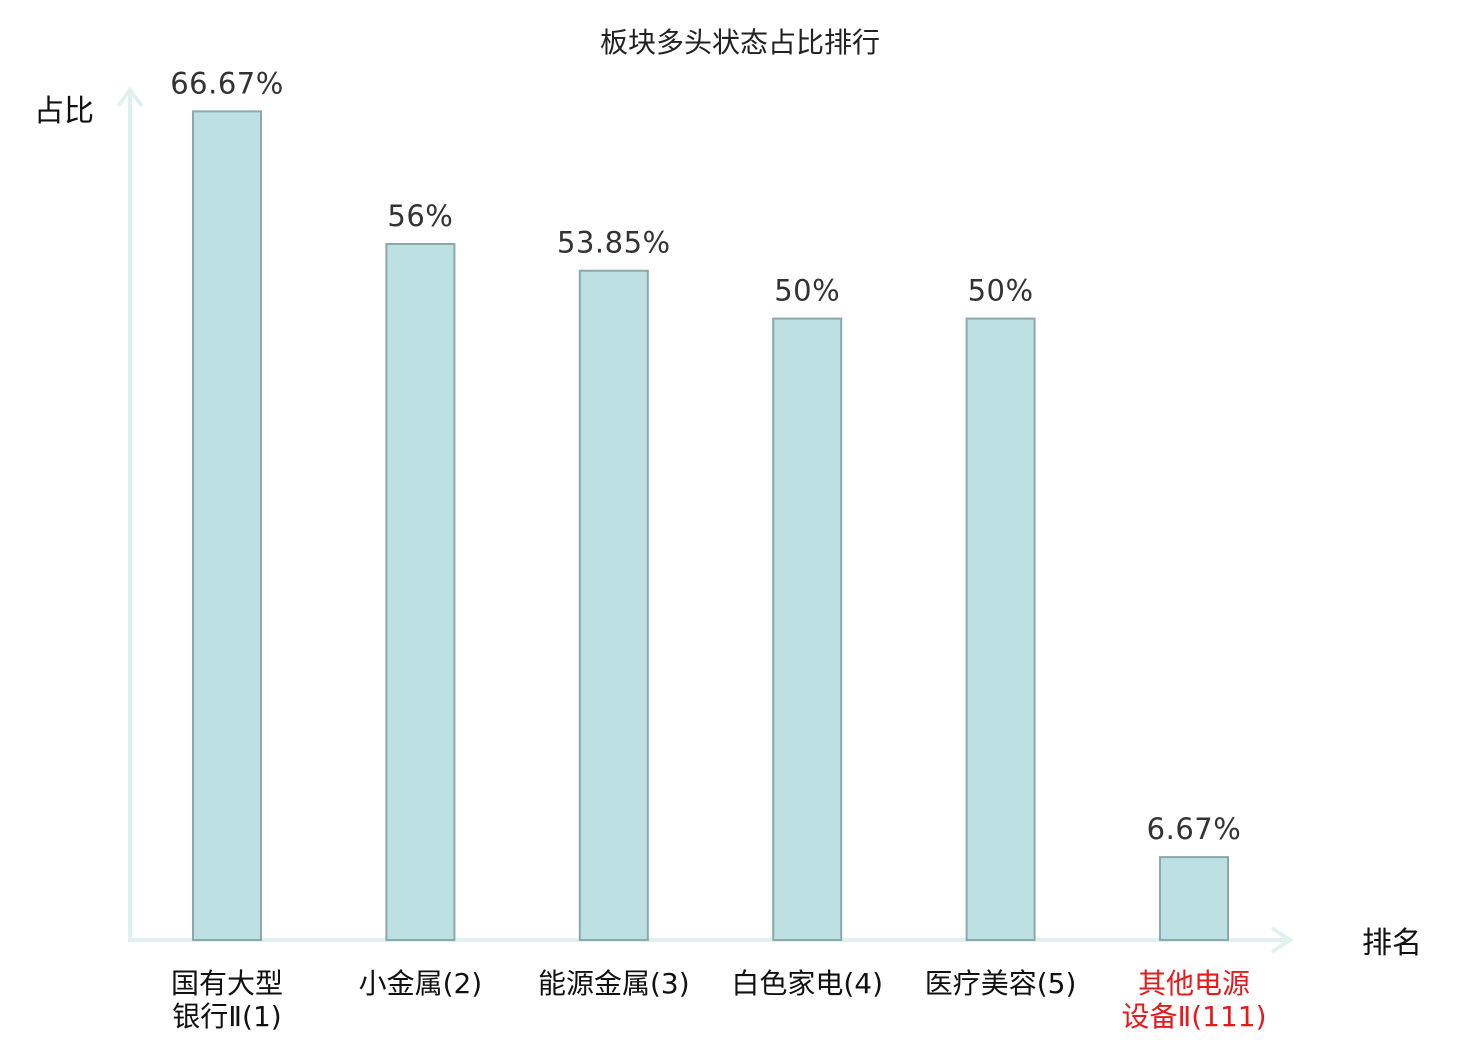 The height and width of the screenshot is (1040, 1480). I want to click on value-label-5: 50%, so click(1001, 291).